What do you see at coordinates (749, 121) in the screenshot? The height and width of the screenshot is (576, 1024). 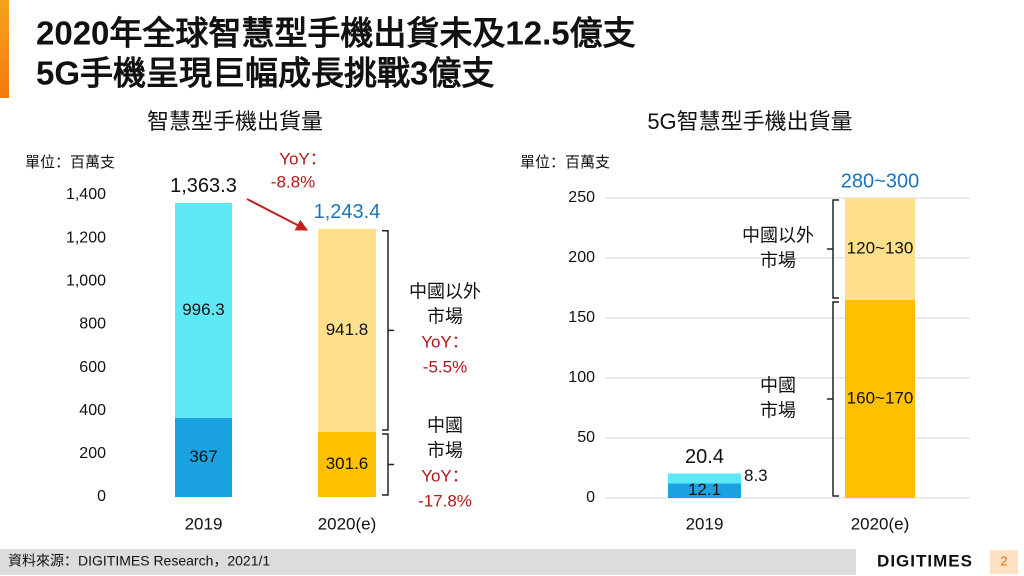 I see `chart-title: 5G智慧型手機出貨量` at bounding box center [749, 121].